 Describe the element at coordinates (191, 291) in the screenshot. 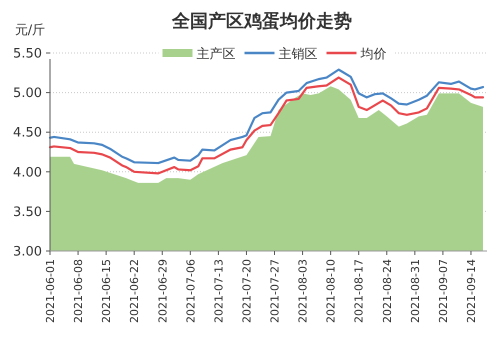

I see `x-tick-label: 2021-07-06` at that location.